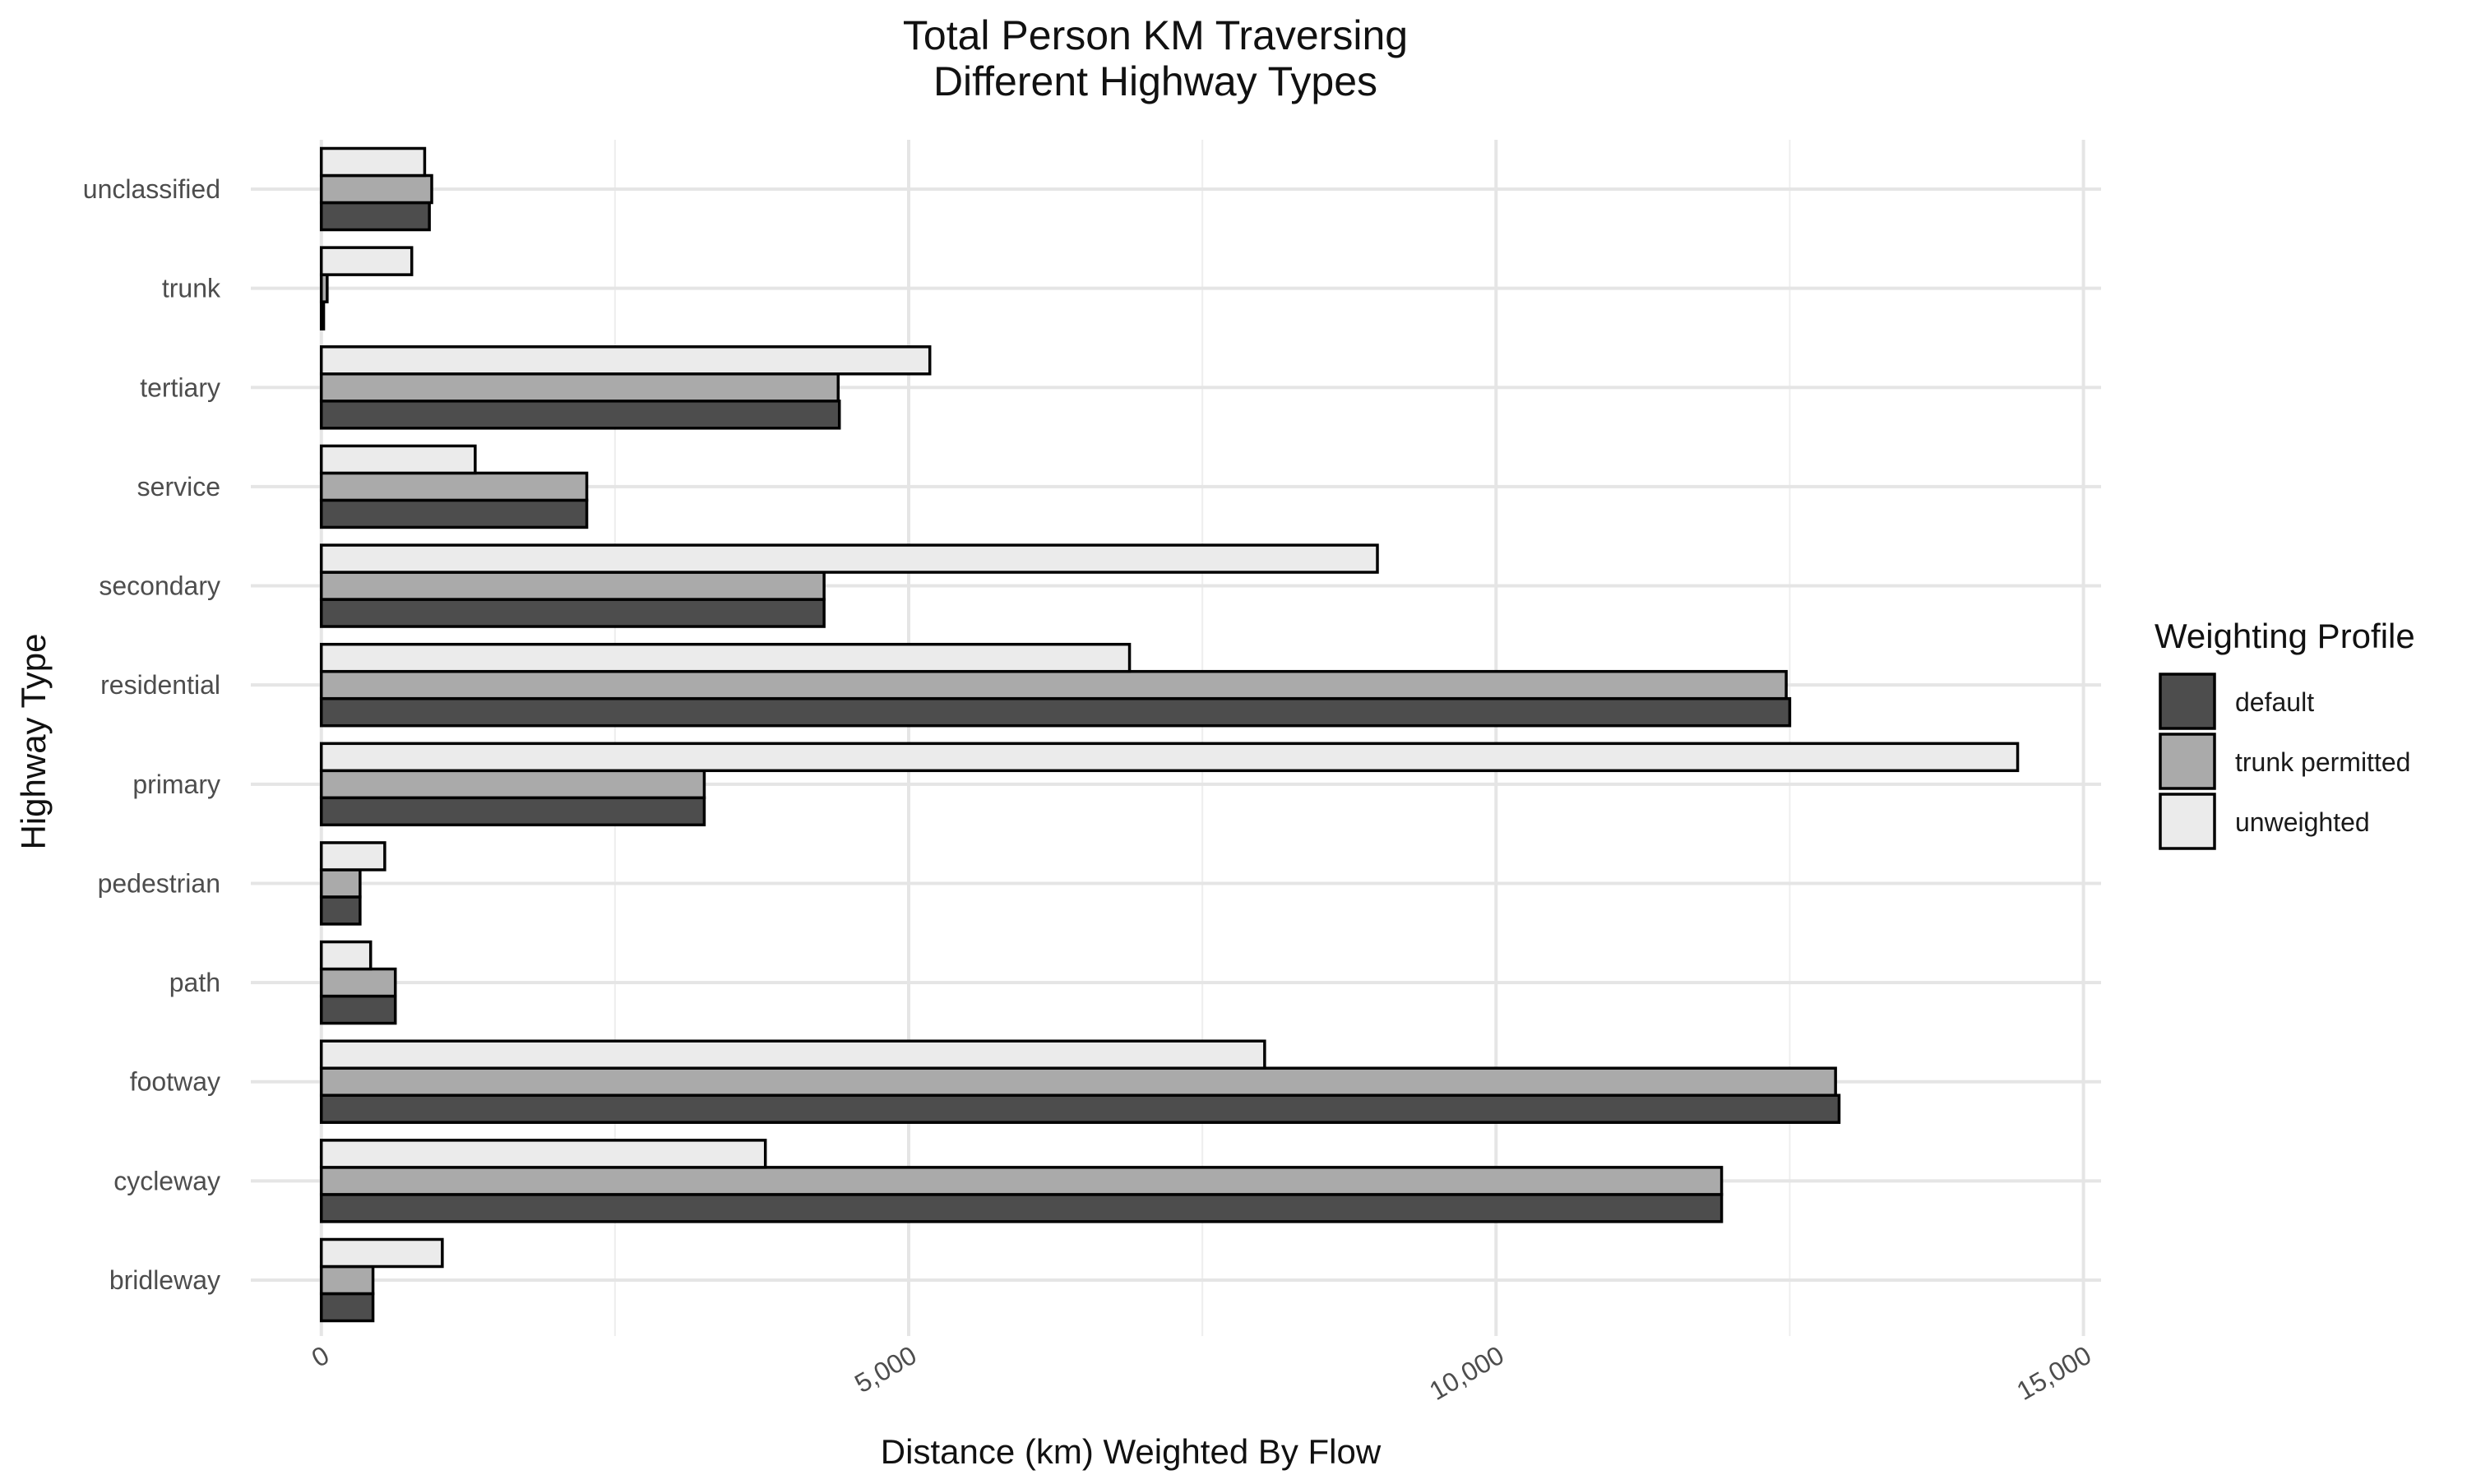  What do you see at coordinates (2187, 702) in the screenshot?
I see `legend-key-default` at bounding box center [2187, 702].